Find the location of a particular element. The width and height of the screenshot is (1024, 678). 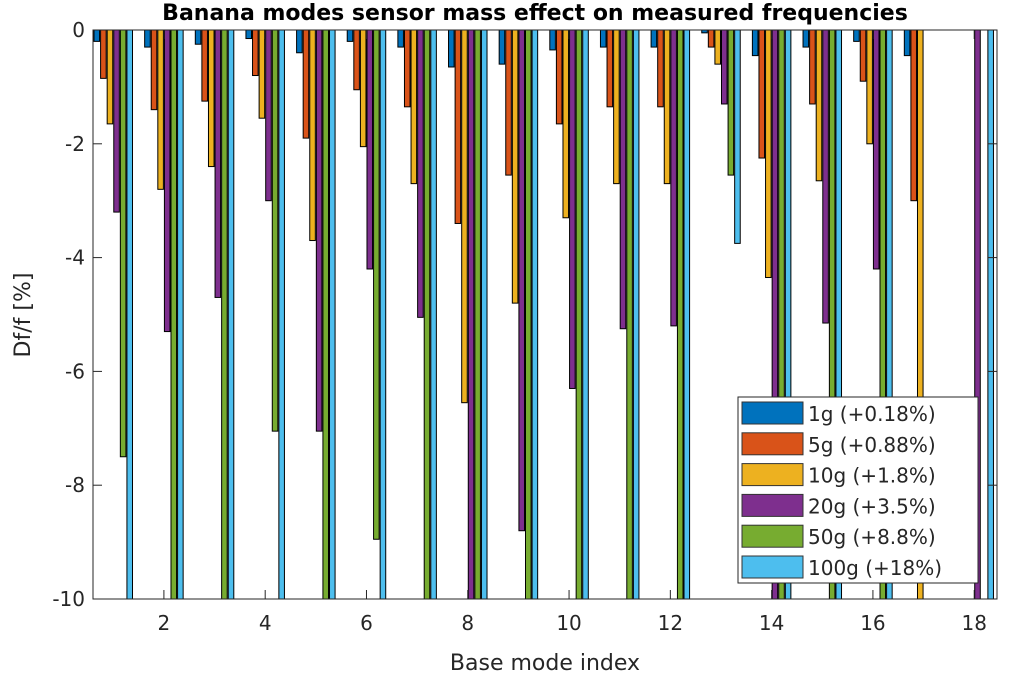

legend-entry-label: 1g (+0.18%) is located at coordinates (872, 414).